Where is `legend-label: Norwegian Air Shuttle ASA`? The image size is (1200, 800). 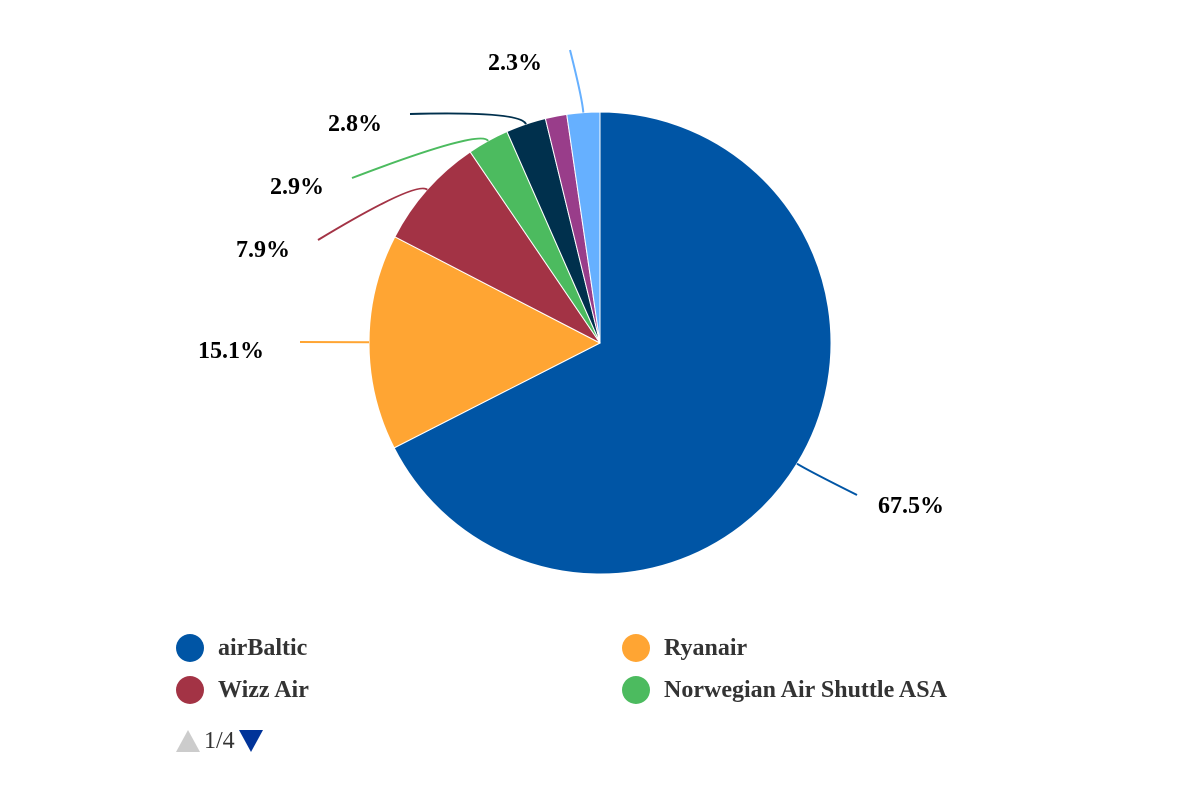
legend-label: Norwegian Air Shuttle ASA is located at coordinates (805, 689).